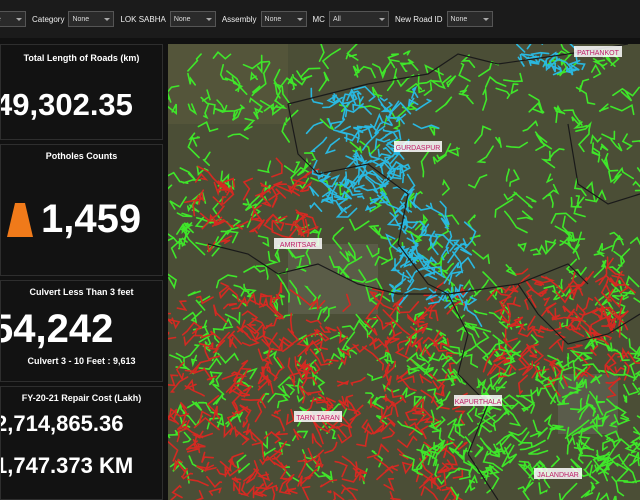 This screenshot has width=640, height=500. I want to click on filter: Category None, so click(73, 19).